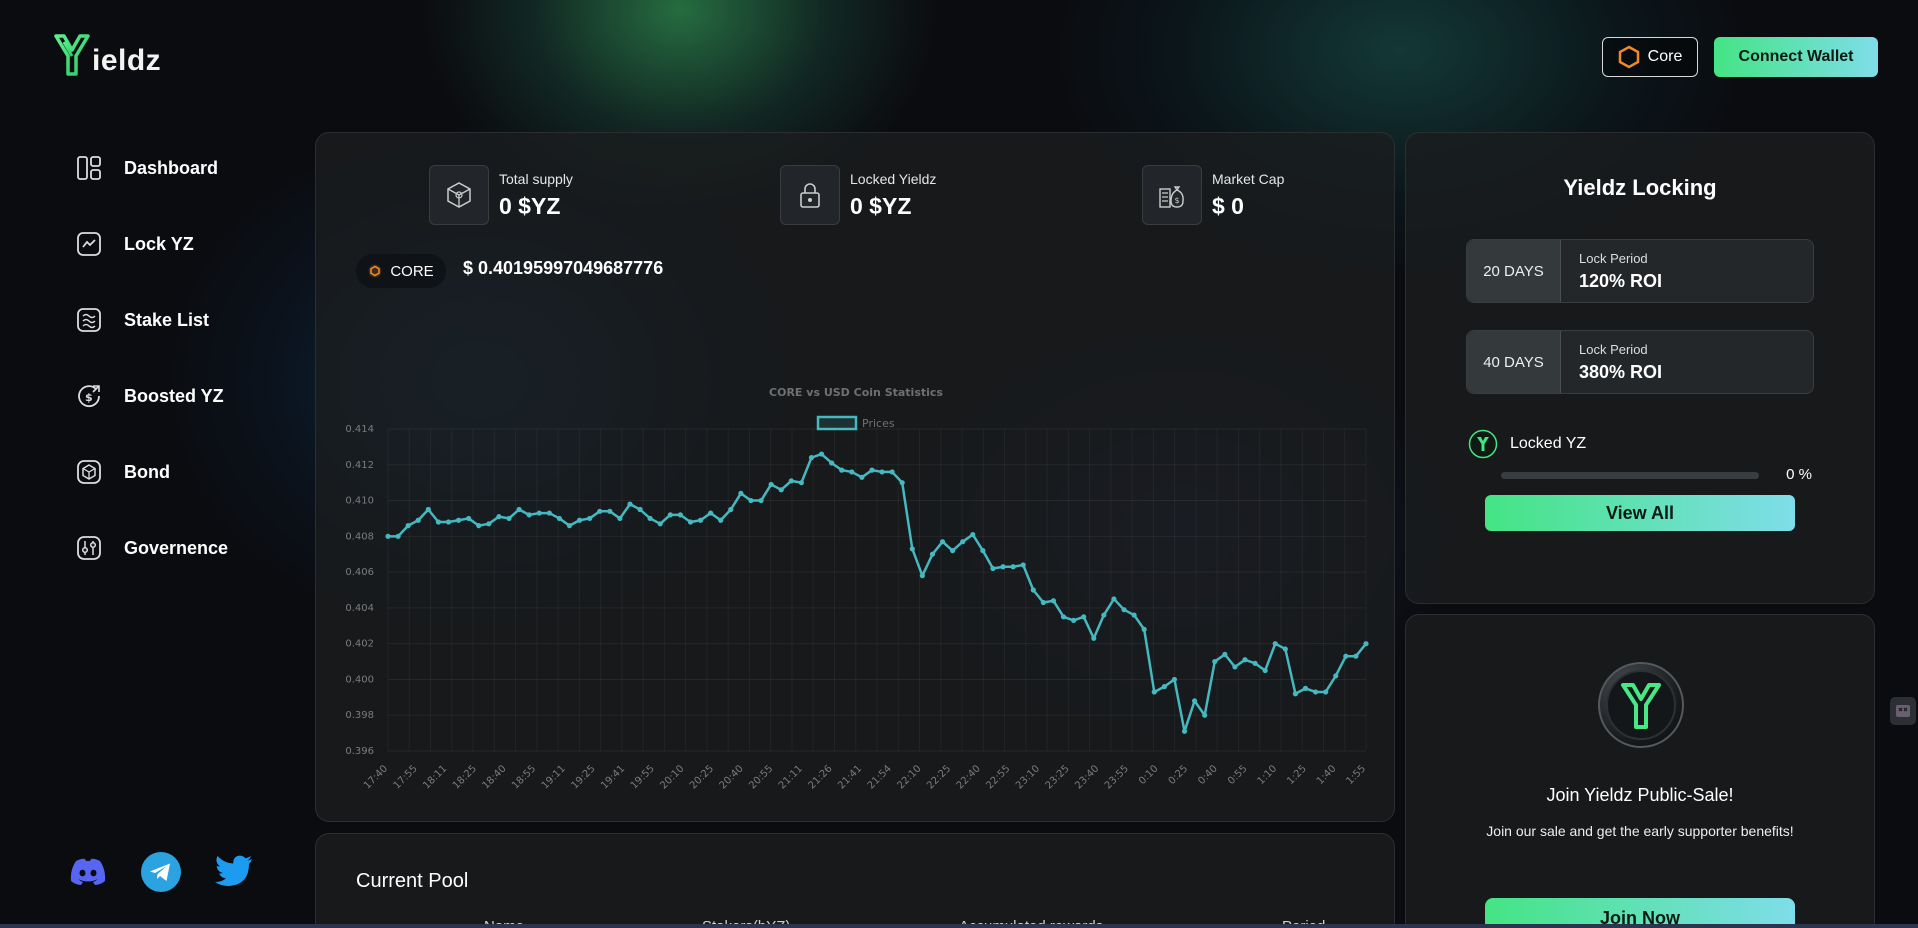 The width and height of the screenshot is (1918, 928). I want to click on connect-wallet-button: Connect Wallet, so click(1796, 57).